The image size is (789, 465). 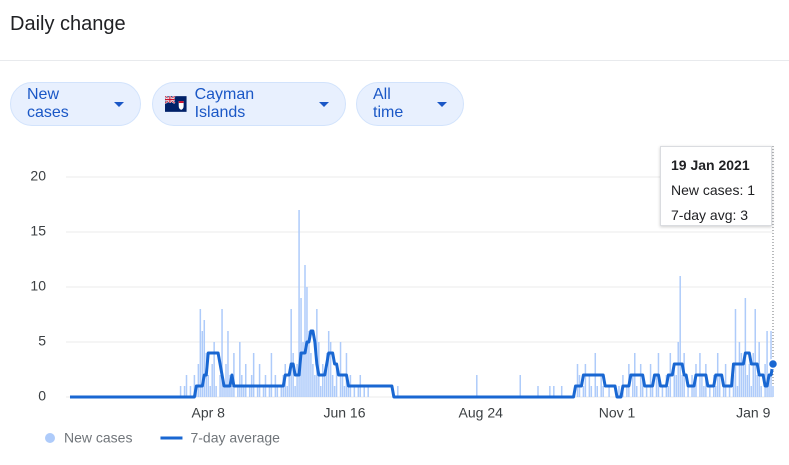 I want to click on legend-label: 7-day average, so click(x=235, y=438).